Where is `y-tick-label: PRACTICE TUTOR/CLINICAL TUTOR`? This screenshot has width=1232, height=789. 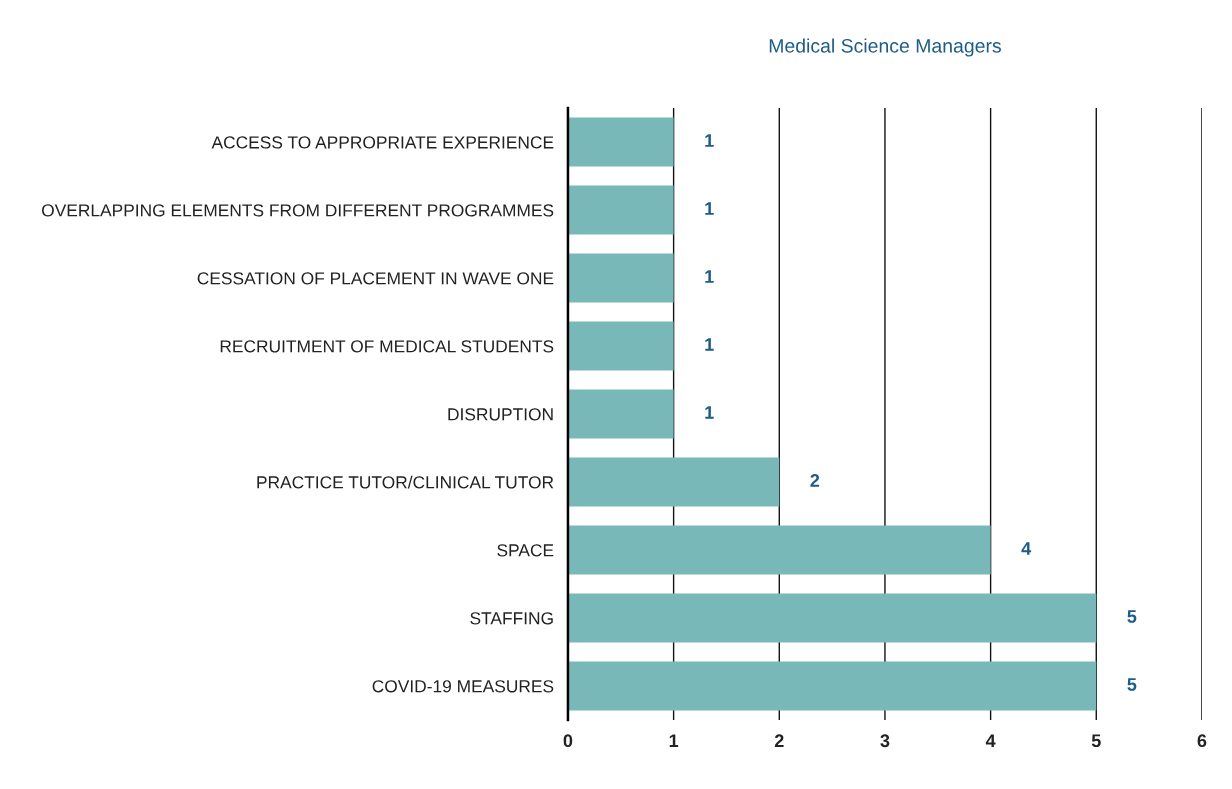 y-tick-label: PRACTICE TUTOR/CLINICAL TUTOR is located at coordinates (405, 482).